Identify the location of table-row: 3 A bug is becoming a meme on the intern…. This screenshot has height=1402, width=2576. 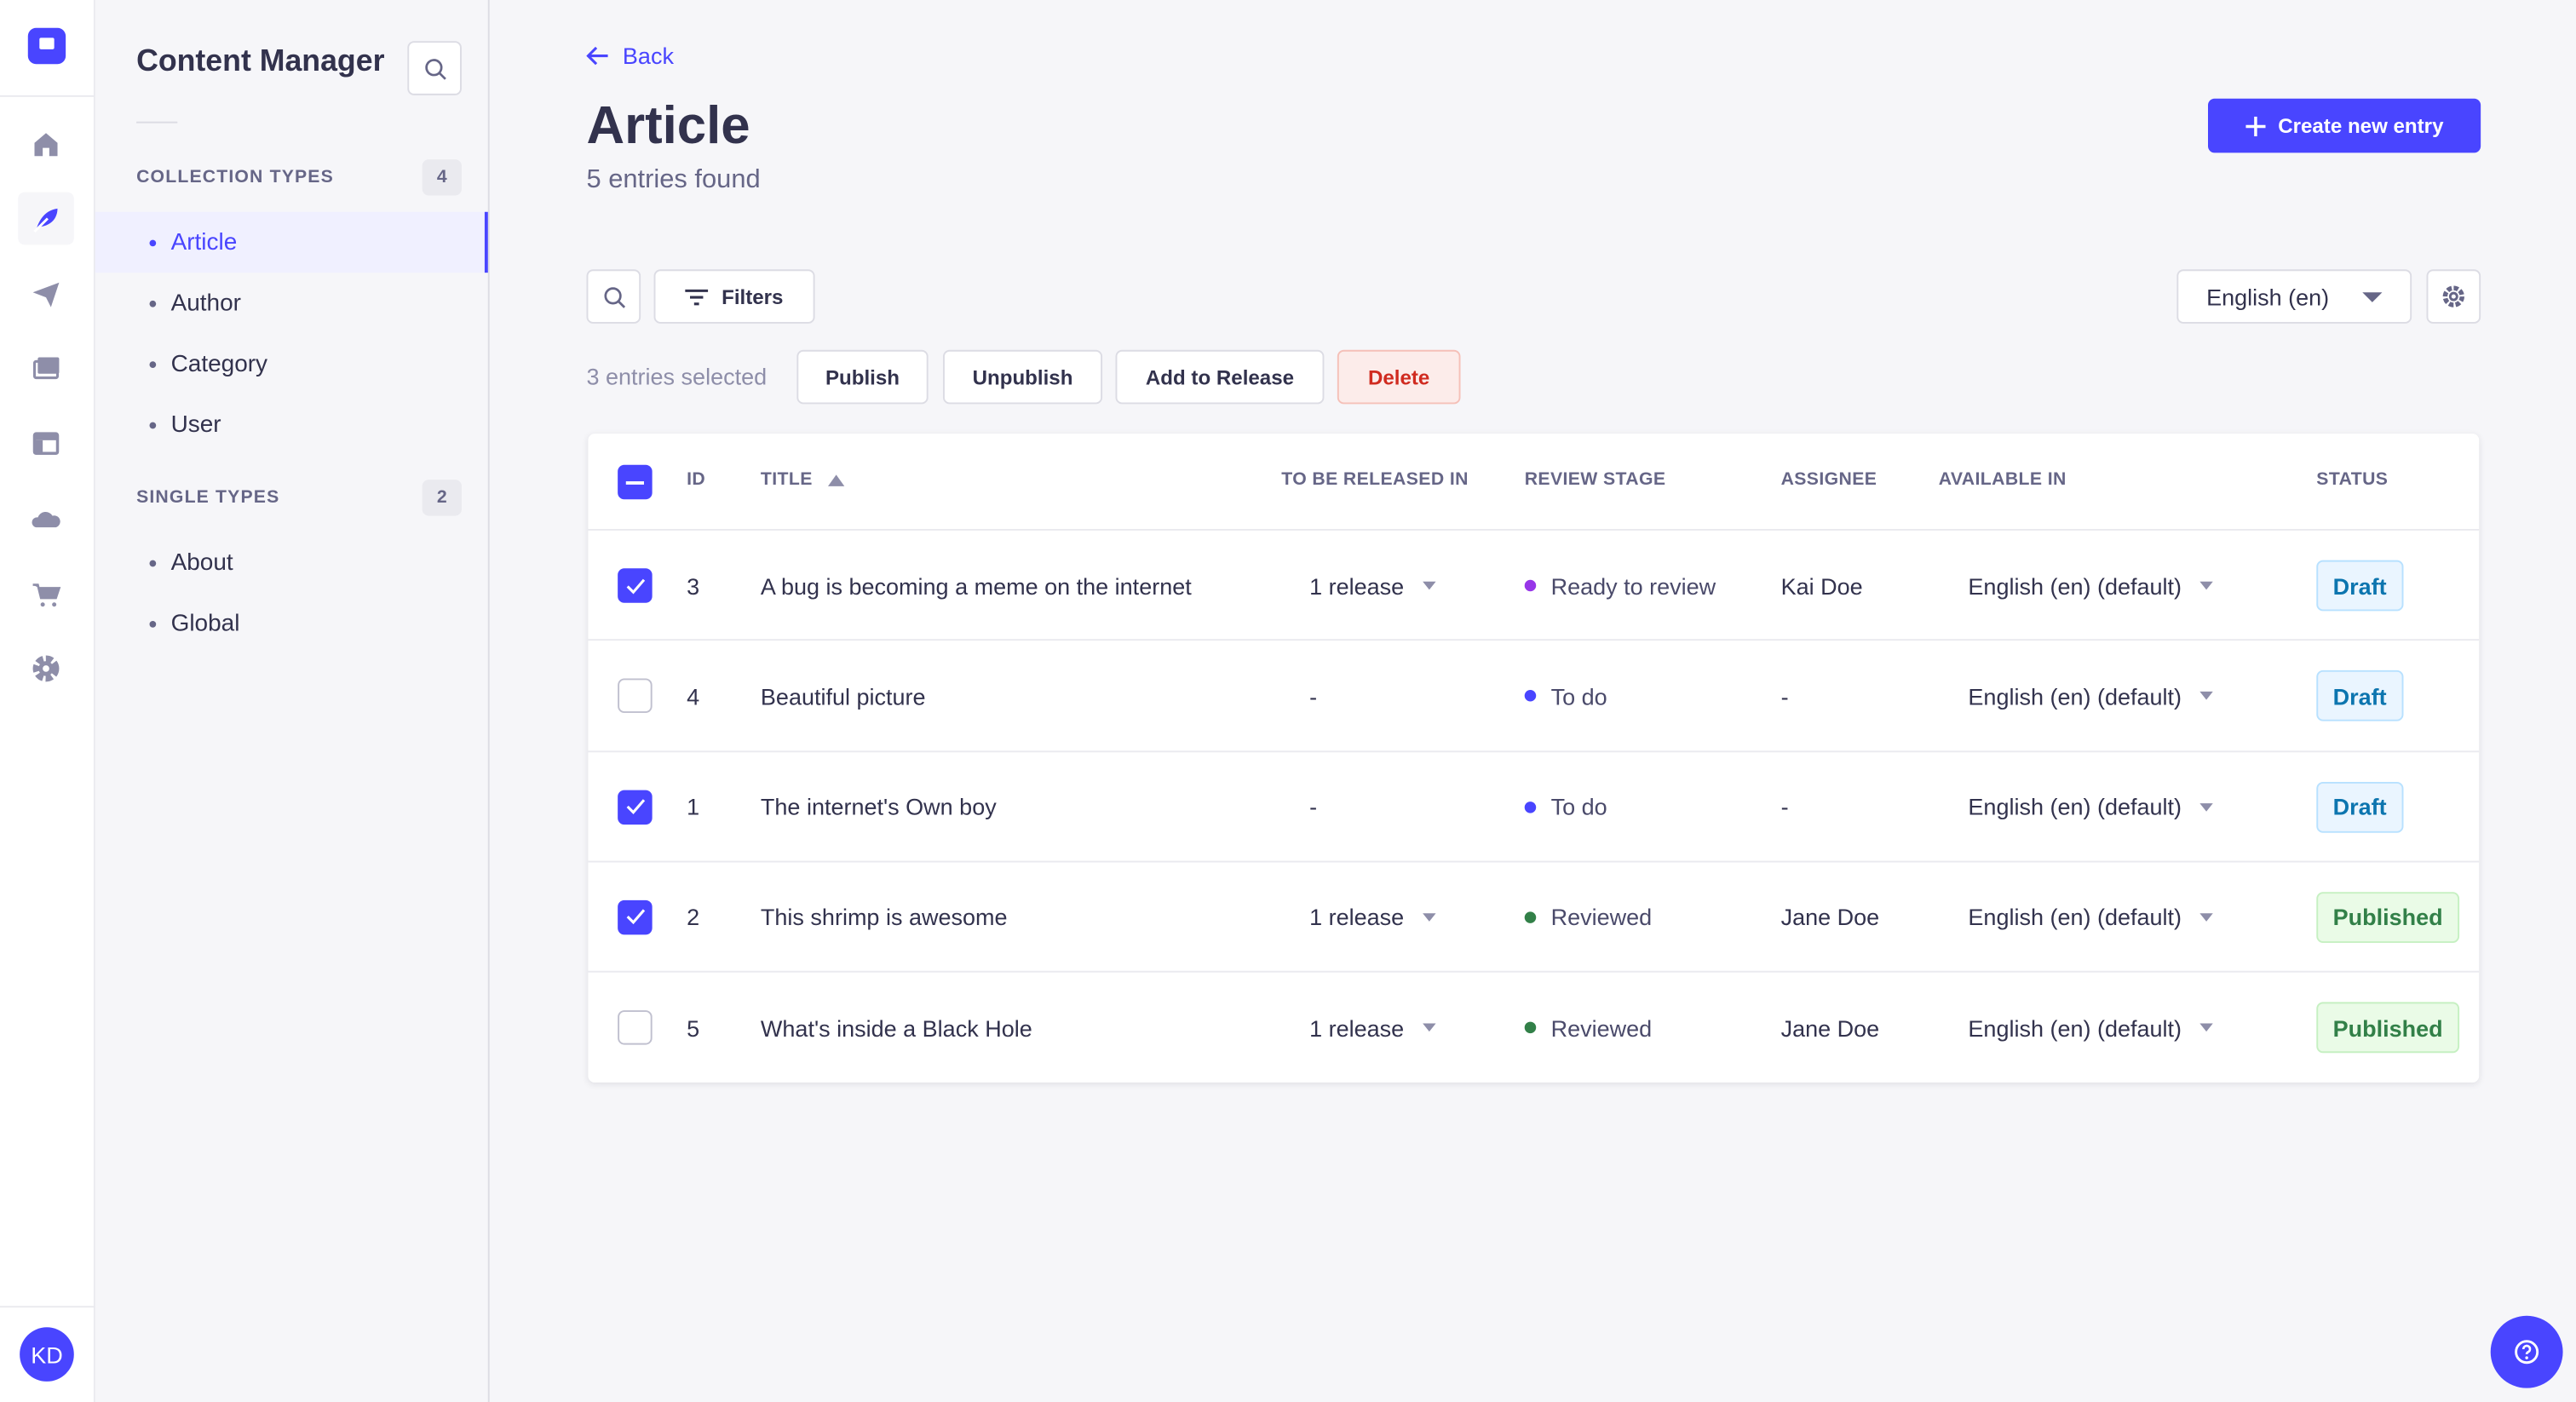
(1534, 584).